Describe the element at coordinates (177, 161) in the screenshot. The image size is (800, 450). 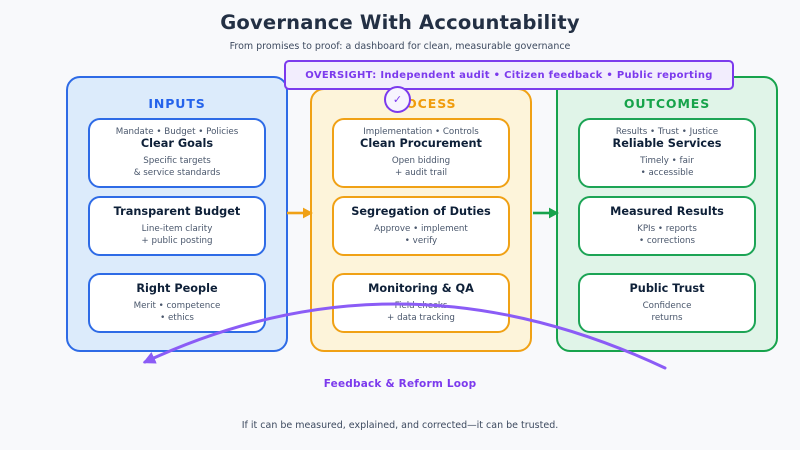
I see `card-detail: Specific targets` at that location.